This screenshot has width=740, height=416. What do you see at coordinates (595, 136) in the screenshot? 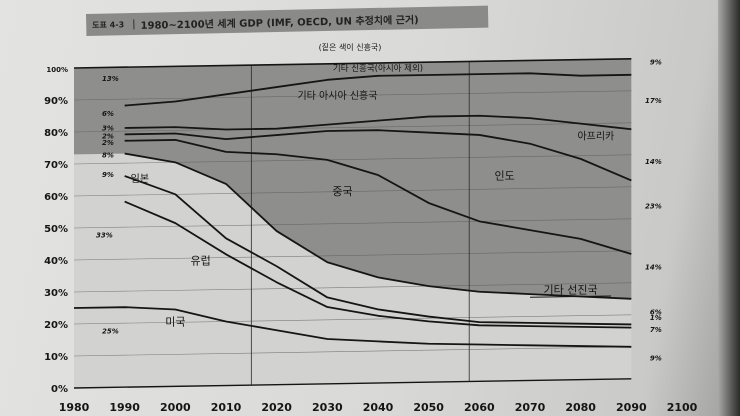
I see `region-label: 아프리카` at bounding box center [595, 136].